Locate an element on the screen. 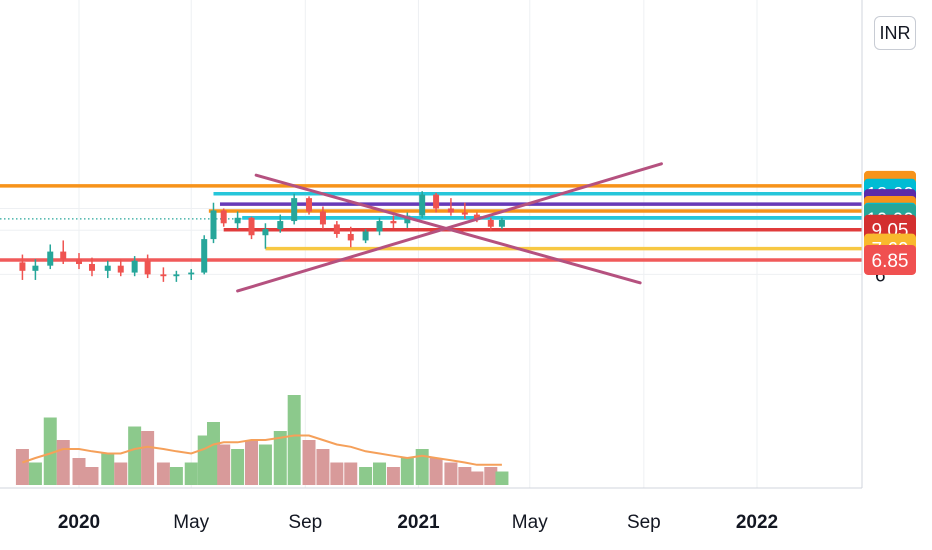  time-axis-label: 2020 is located at coordinates (79, 522).